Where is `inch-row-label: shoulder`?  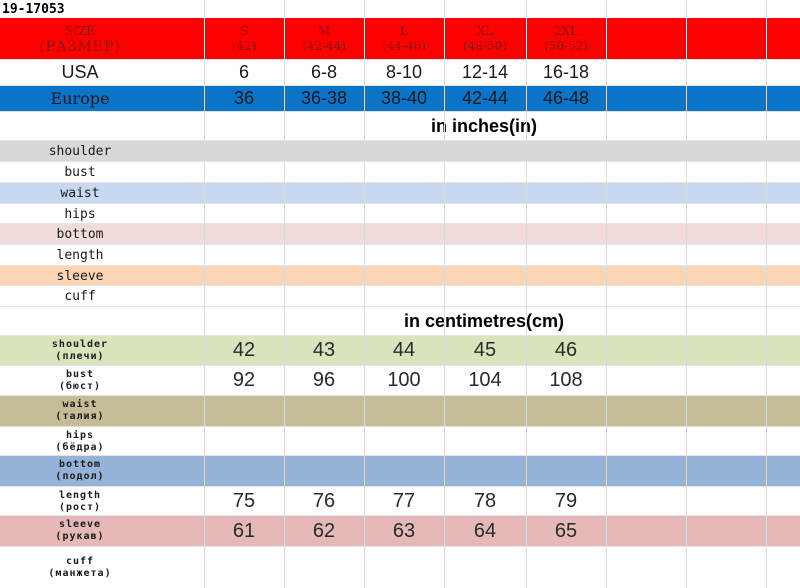
inch-row-label: shoulder is located at coordinates (80, 151).